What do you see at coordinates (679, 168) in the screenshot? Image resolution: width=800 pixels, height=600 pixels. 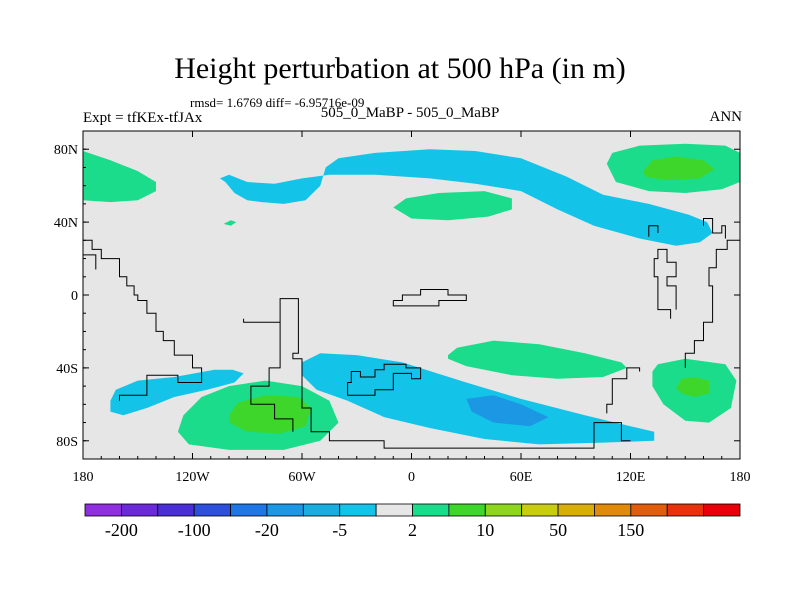 I see `region-green-arctic-core` at bounding box center [679, 168].